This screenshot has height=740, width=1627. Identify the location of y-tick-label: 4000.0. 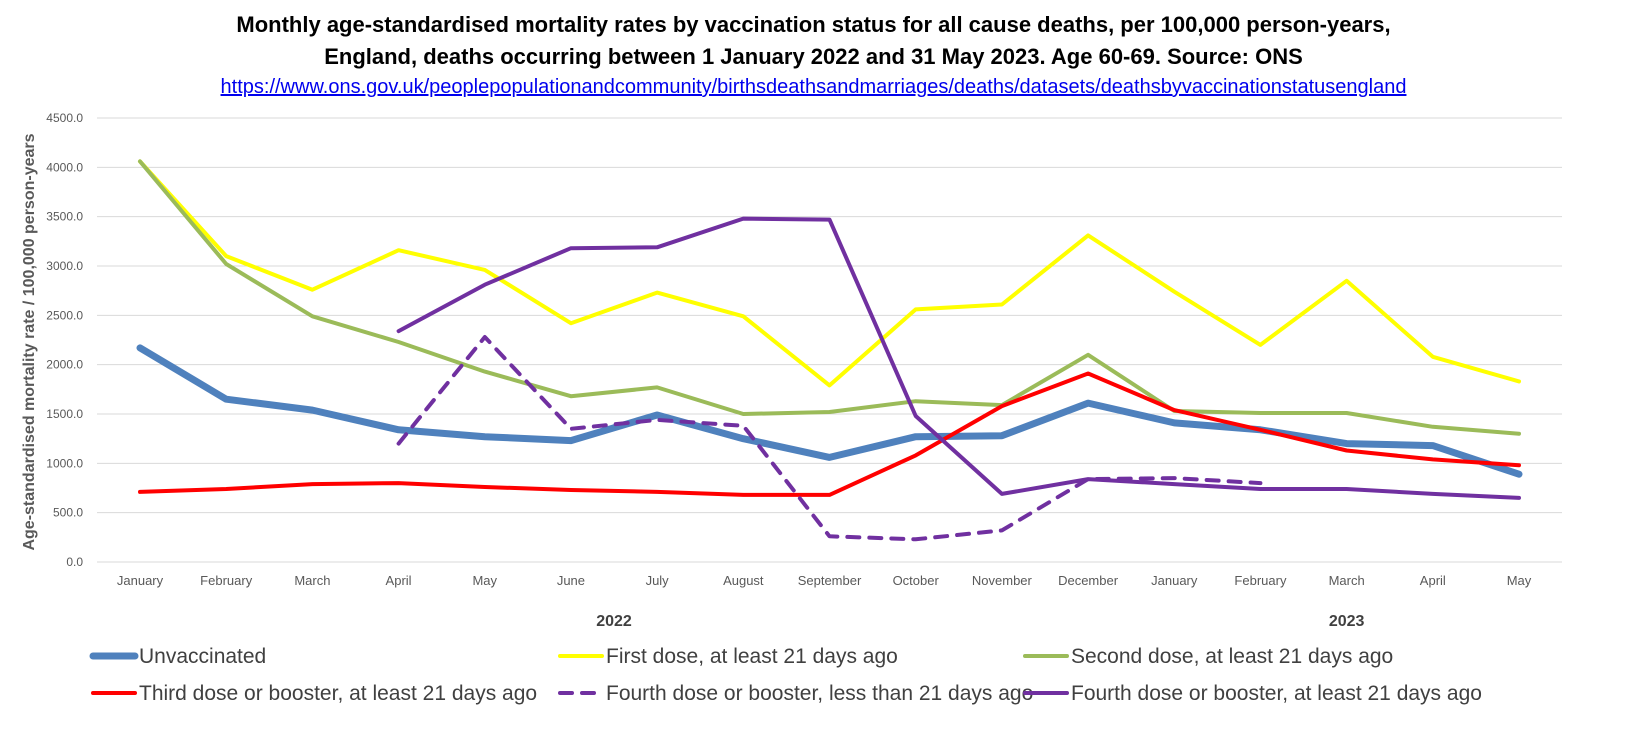
(64, 167).